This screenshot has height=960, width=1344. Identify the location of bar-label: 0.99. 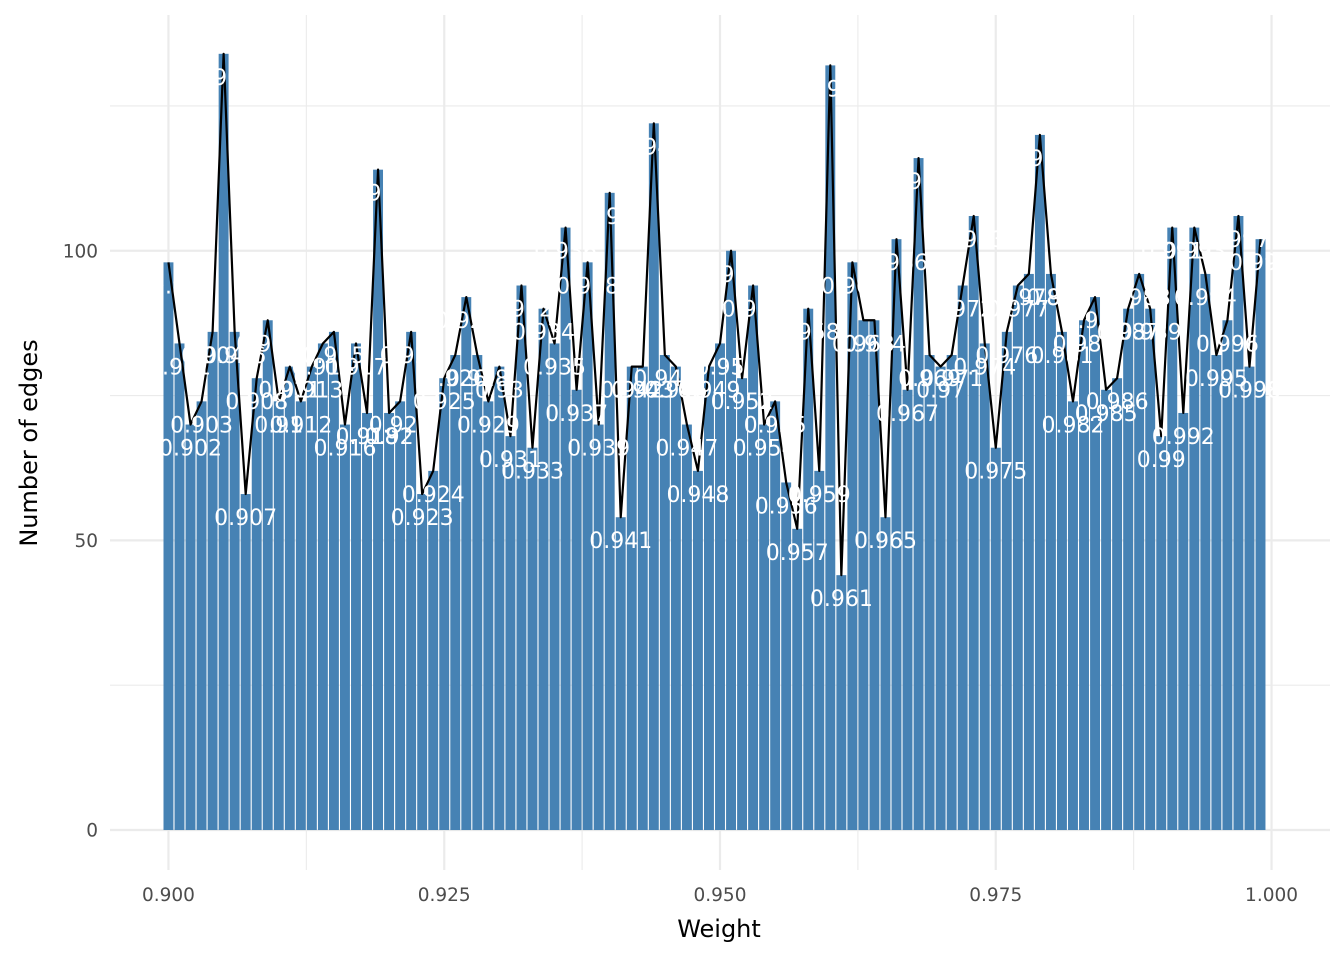
(1161, 460).